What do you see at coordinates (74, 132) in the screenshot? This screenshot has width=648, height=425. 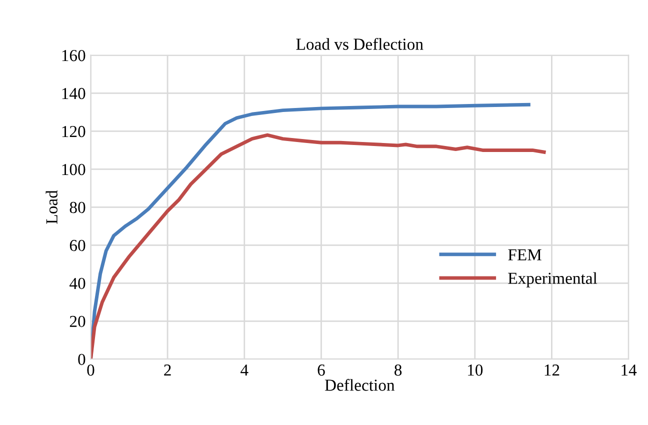 I see `y-tick-label: 120` at bounding box center [74, 132].